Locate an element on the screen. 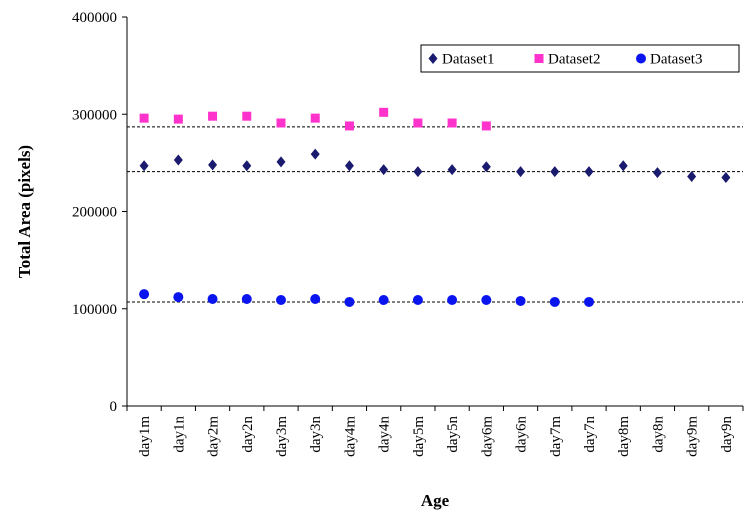  x-tick-label: day7n is located at coordinates (590, 434).